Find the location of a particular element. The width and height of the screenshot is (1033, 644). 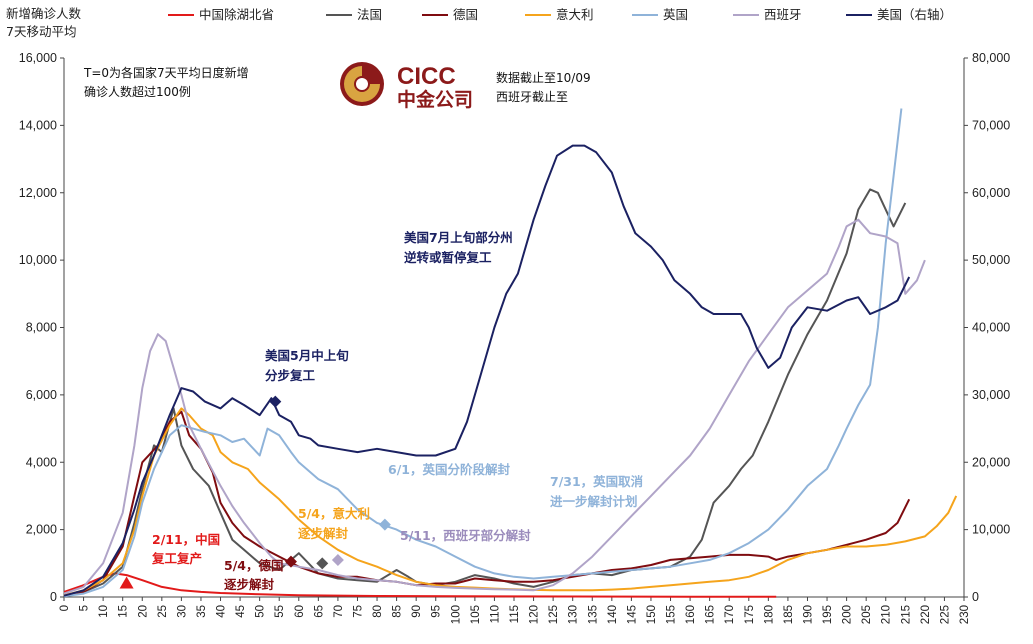

right-tick-label: 50,000 is located at coordinates (991, 260).